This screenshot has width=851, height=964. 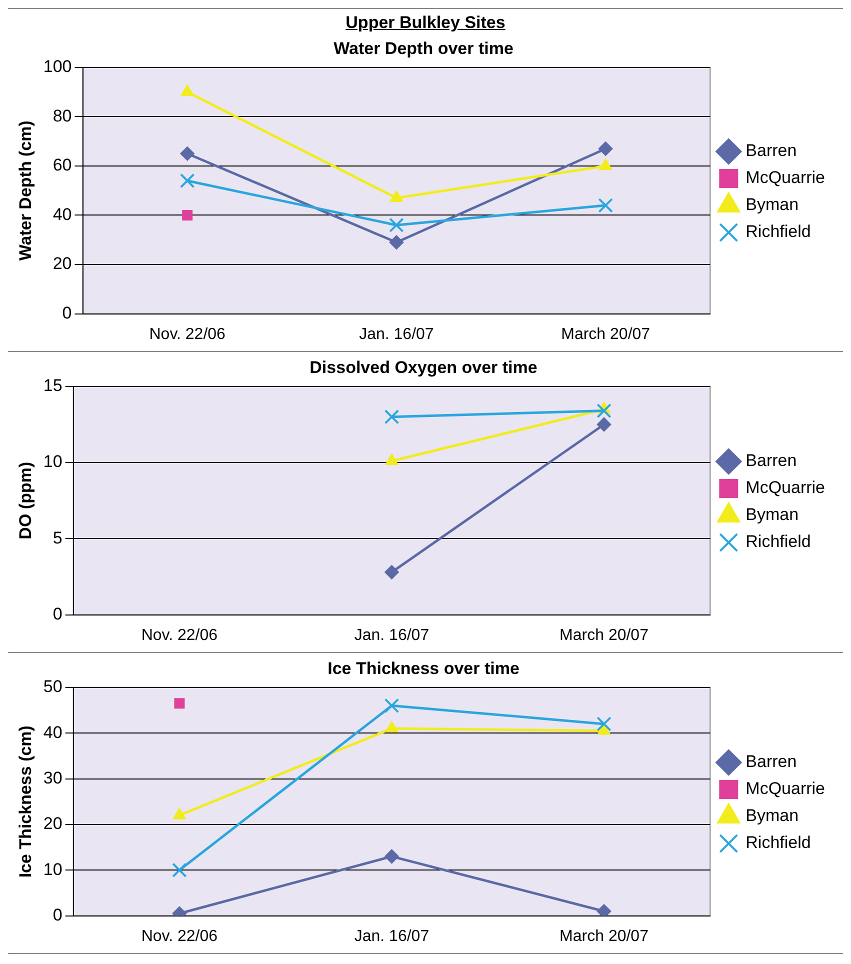 I want to click on y-tick-label: 100, so click(x=57, y=66).